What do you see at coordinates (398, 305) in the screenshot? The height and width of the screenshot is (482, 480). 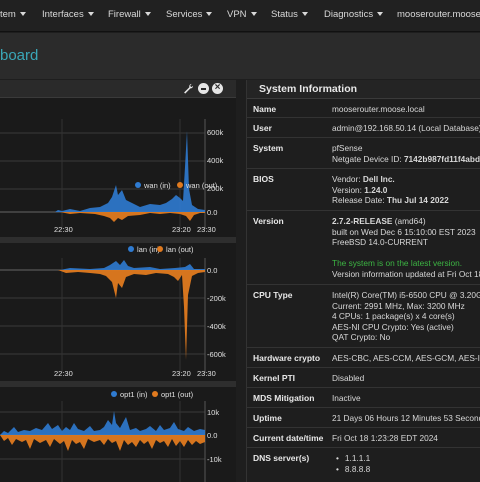 I see `cpu-frequency: Current: 2991 MHz, Max: 3200 MHz` at bounding box center [398, 305].